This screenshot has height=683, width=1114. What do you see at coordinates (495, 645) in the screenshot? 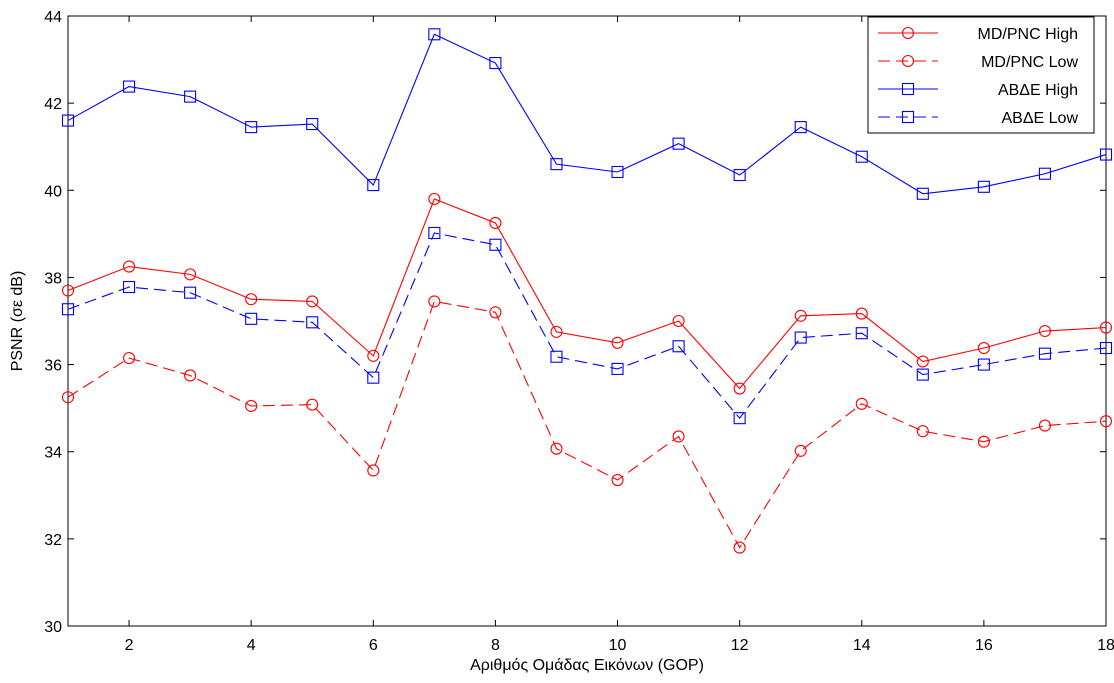
I see `x-tick-label: 8` at bounding box center [495, 645].